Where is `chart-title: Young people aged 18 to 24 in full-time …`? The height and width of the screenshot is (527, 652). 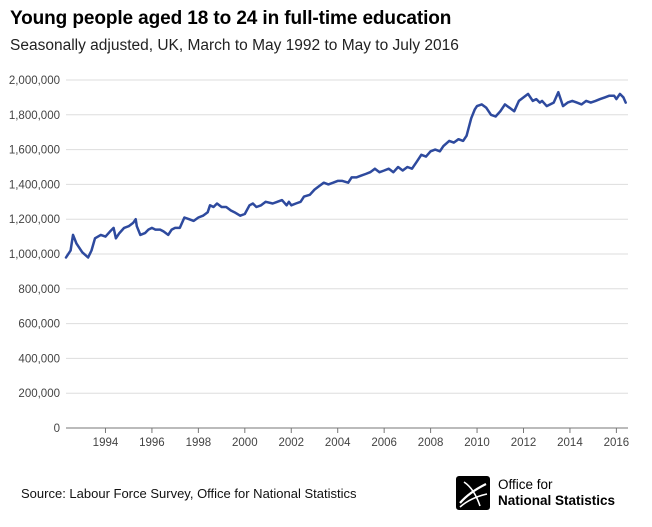
chart-title: Young people aged 18 to 24 in full-time … is located at coordinates (231, 18).